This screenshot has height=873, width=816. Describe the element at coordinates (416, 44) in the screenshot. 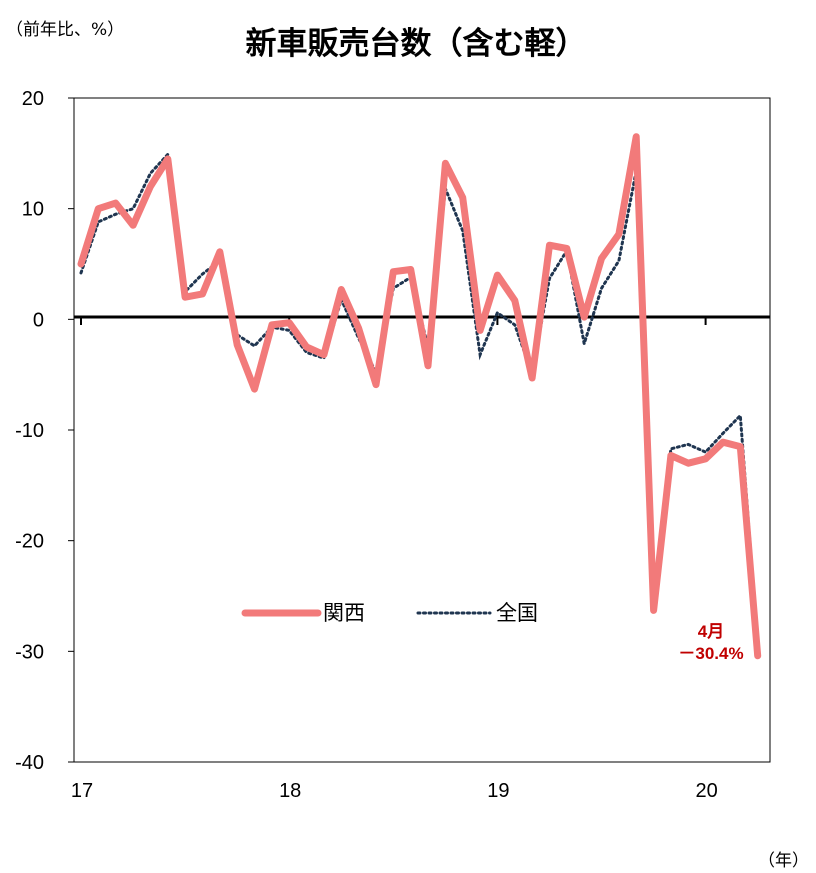

I see `chart-title: 新車販売台数（含む軽）` at that location.